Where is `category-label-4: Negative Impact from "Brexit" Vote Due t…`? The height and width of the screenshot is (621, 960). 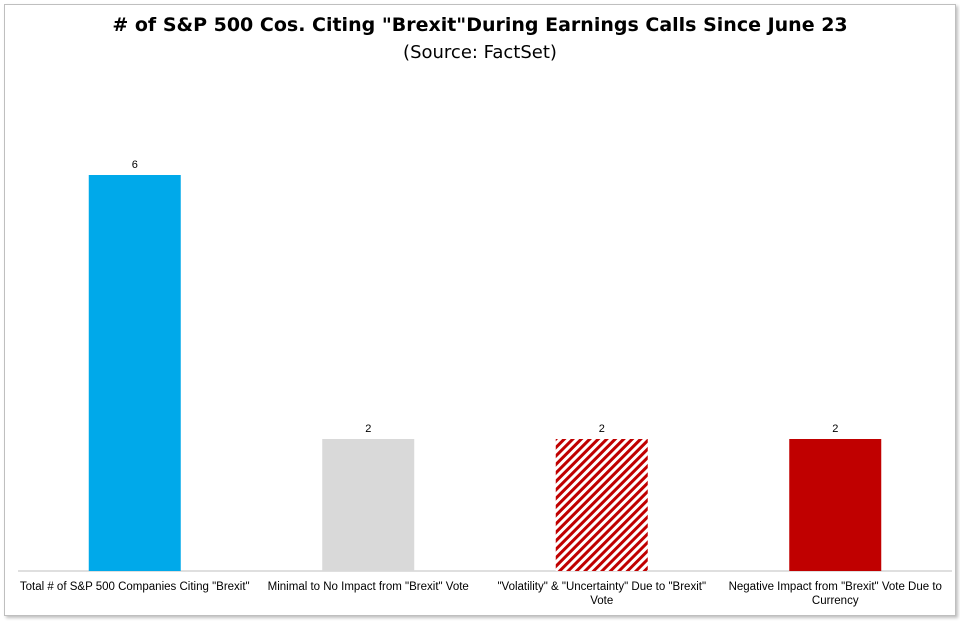
category-label-4: Negative Impact from "Brexit" Vote Due t… is located at coordinates (835, 594).